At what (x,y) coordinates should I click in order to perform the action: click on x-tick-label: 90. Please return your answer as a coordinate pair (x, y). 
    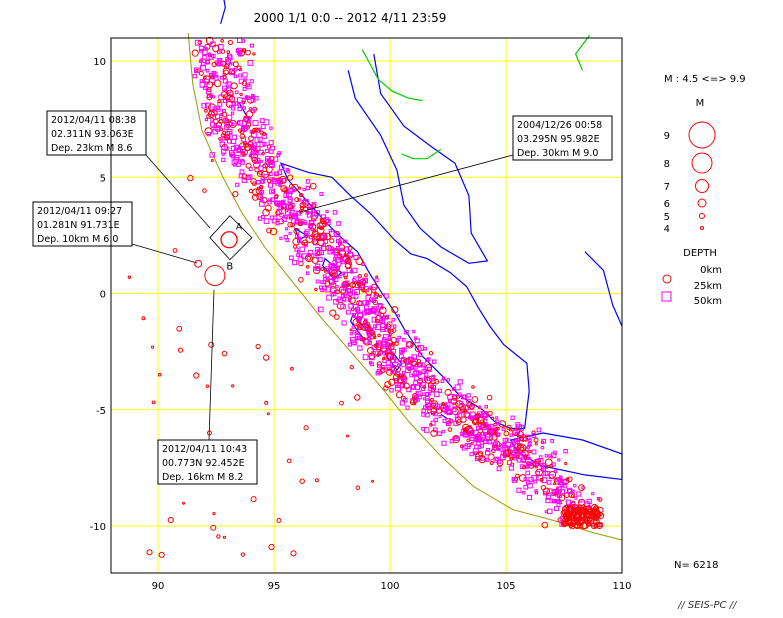
    Looking at the image, I should click on (158, 586).